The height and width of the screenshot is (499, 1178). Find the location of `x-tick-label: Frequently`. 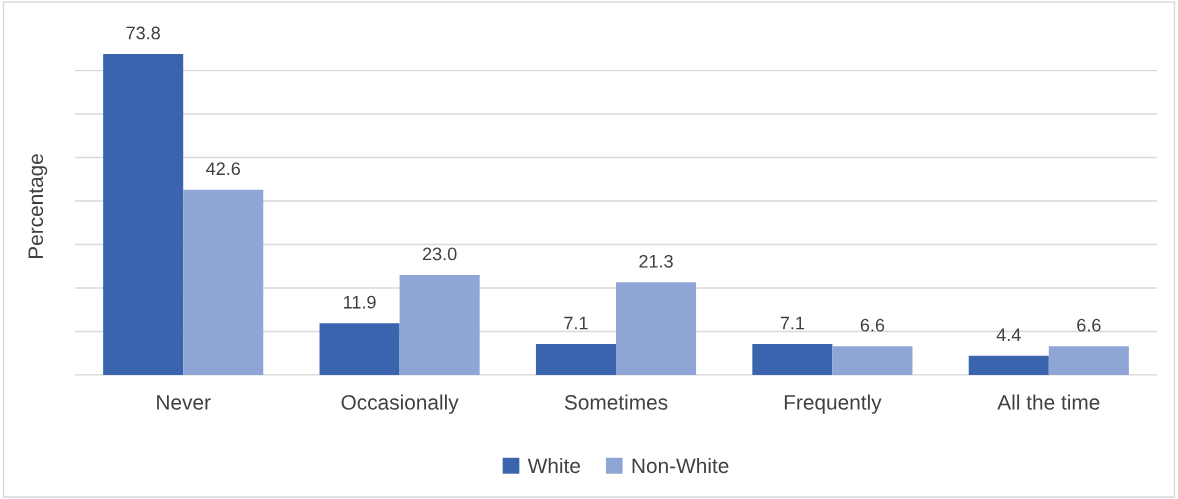

x-tick-label: Frequently is located at coordinates (833, 404).